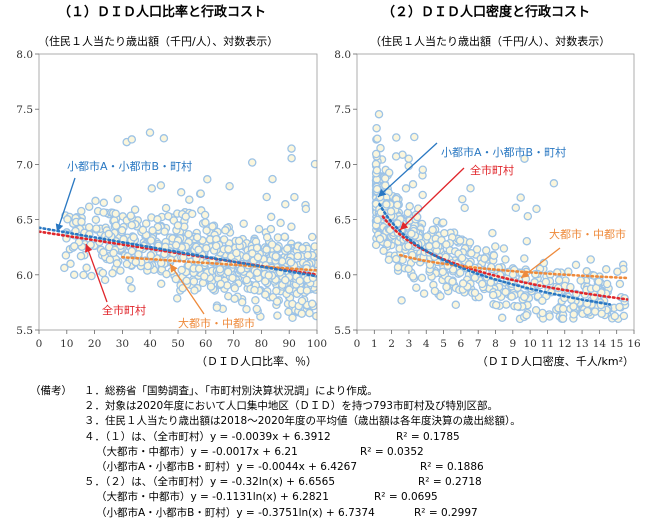  Describe the element at coordinates (492, 170) in the screenshot. I see `annotation-label: 全市町村` at that location.